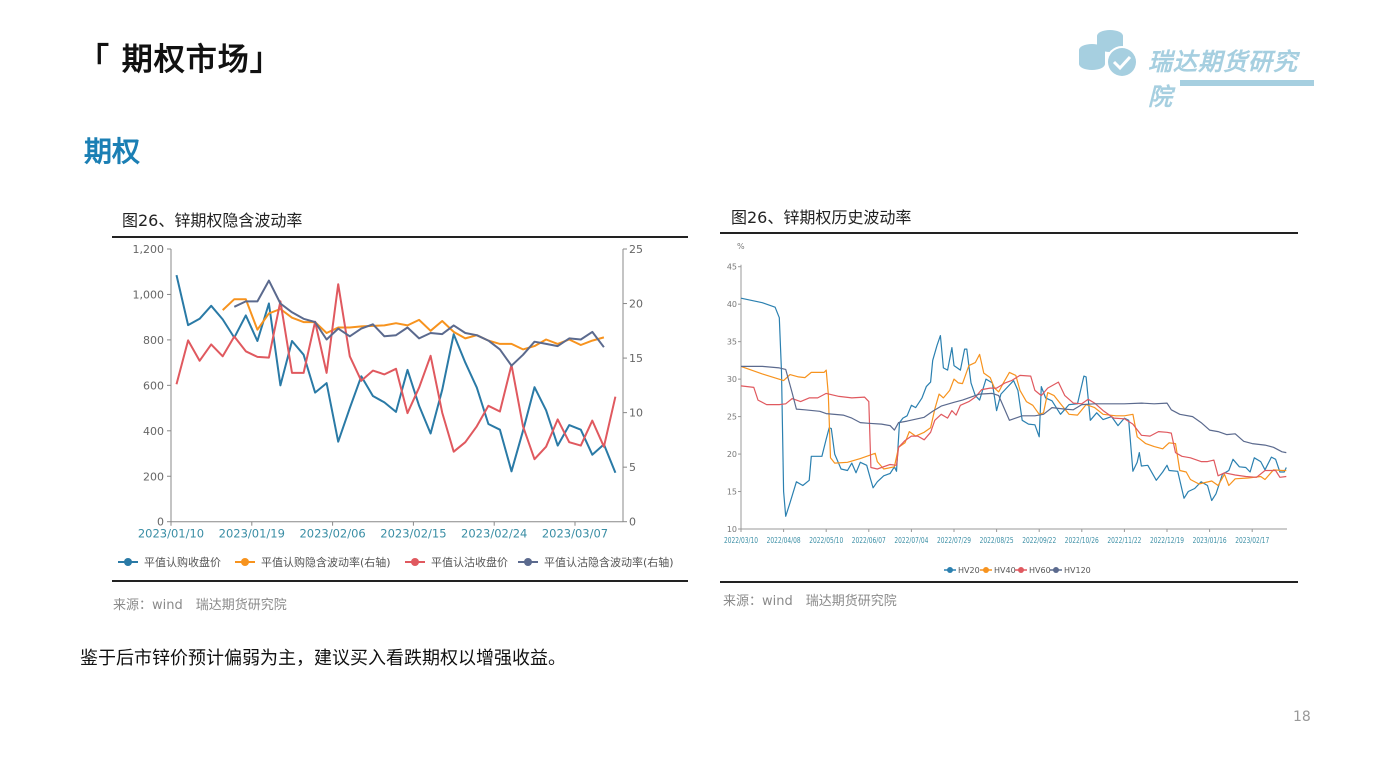 The width and height of the screenshot is (1387, 780). What do you see at coordinates (1077, 570) in the screenshot?
I see `chart2-legend-label: HV120` at bounding box center [1077, 570].